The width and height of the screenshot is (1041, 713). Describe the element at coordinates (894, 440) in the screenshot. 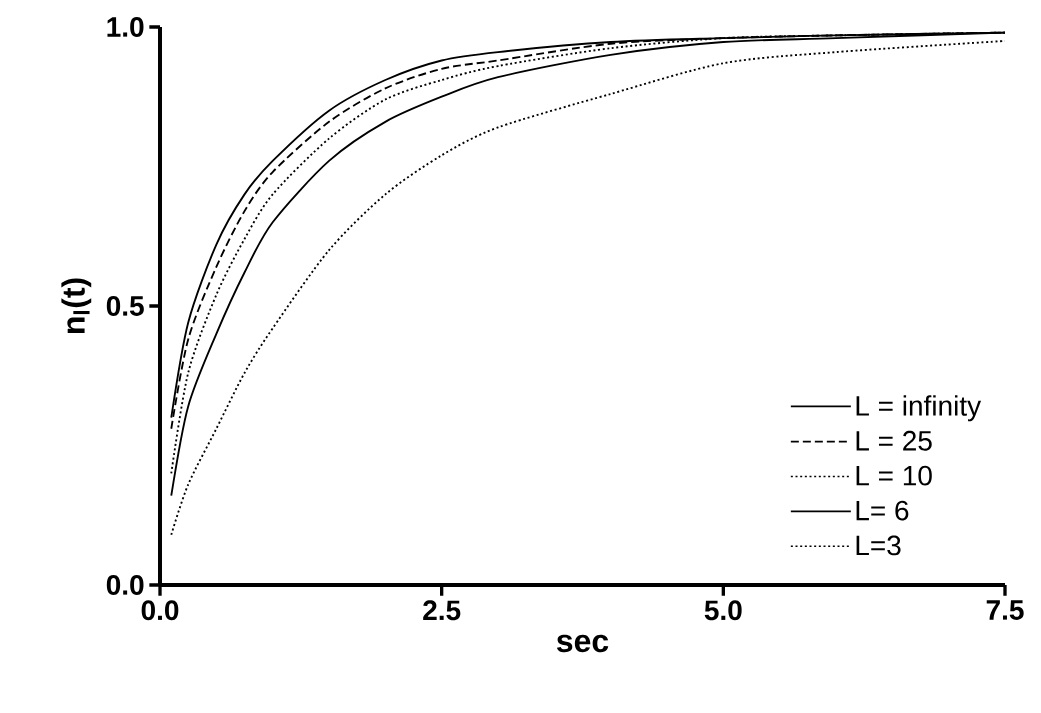

I see `legend-label: L = 25` at that location.